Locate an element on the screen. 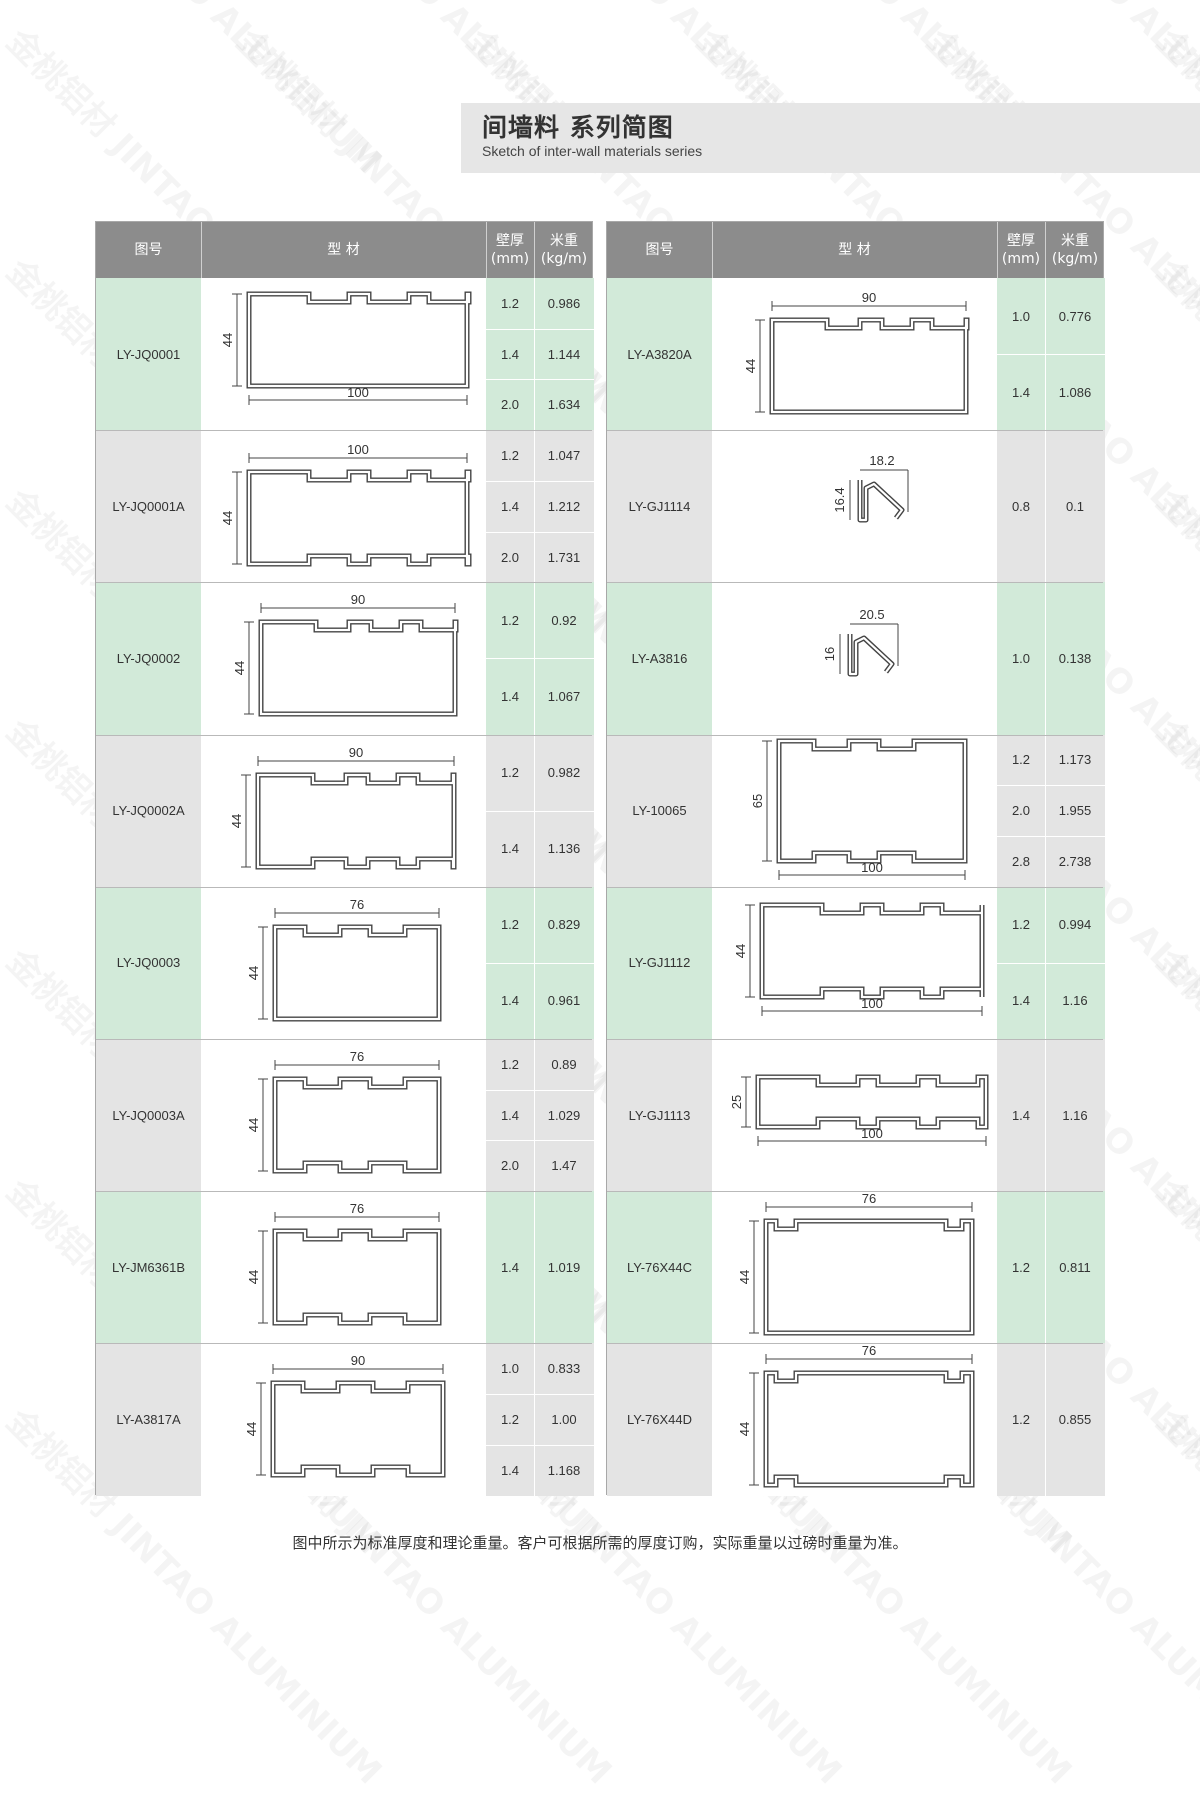 The height and width of the screenshot is (1793, 1200). thickness-cell: 1.0 1.2 1.4 is located at coordinates (510, 1419).